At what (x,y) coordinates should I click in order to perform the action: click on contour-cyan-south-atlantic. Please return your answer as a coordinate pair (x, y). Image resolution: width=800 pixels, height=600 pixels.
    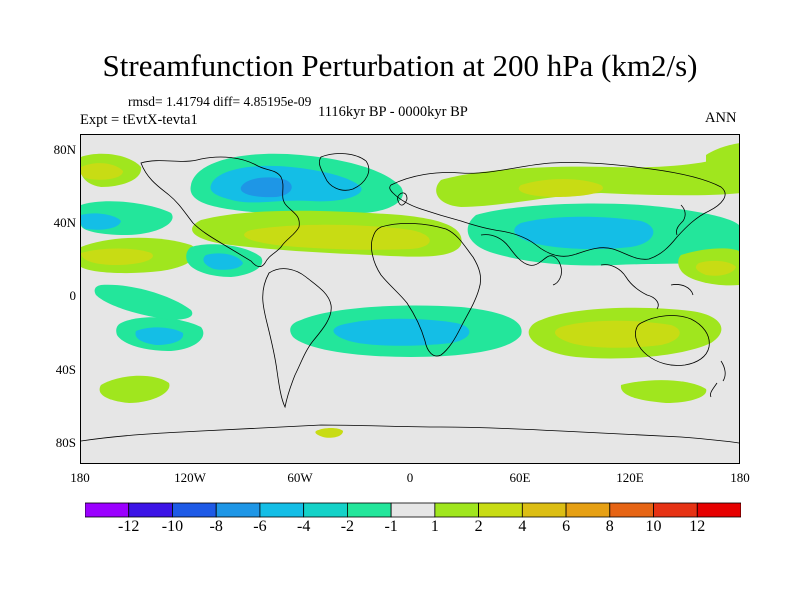
    Looking at the image, I should click on (401, 332).